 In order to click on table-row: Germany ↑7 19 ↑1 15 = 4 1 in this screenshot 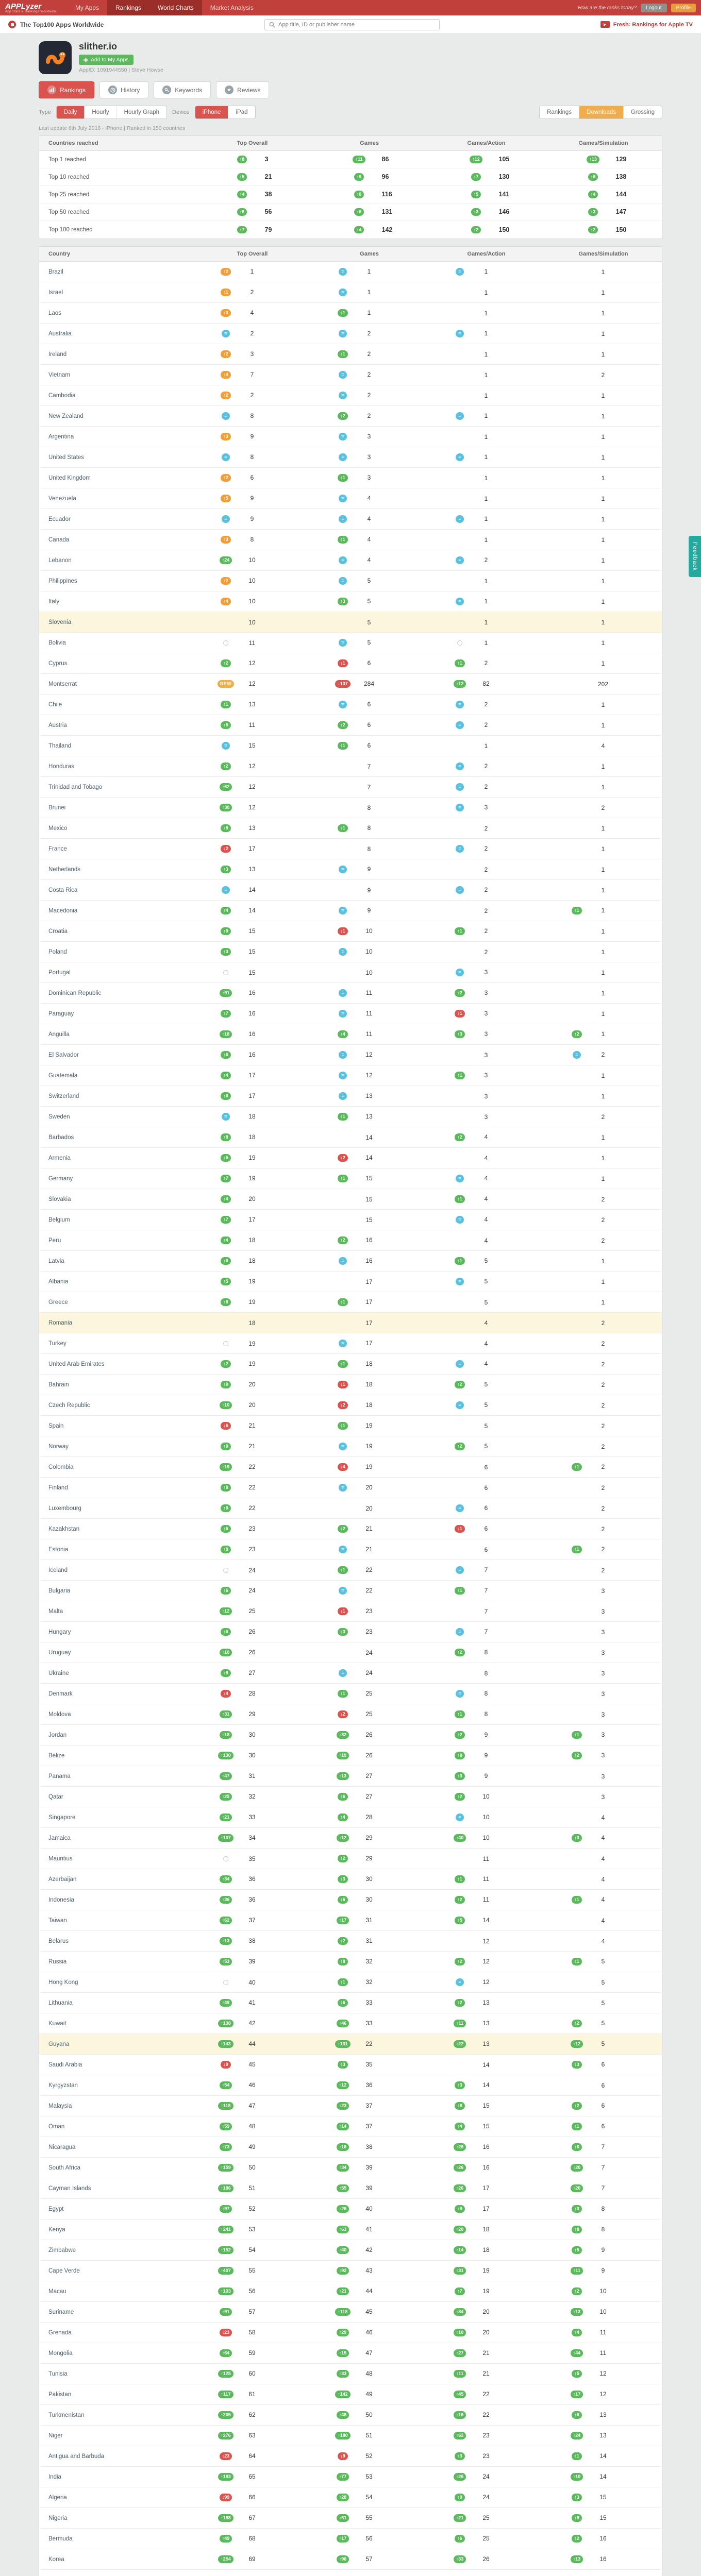, I will do `click(350, 1178)`.